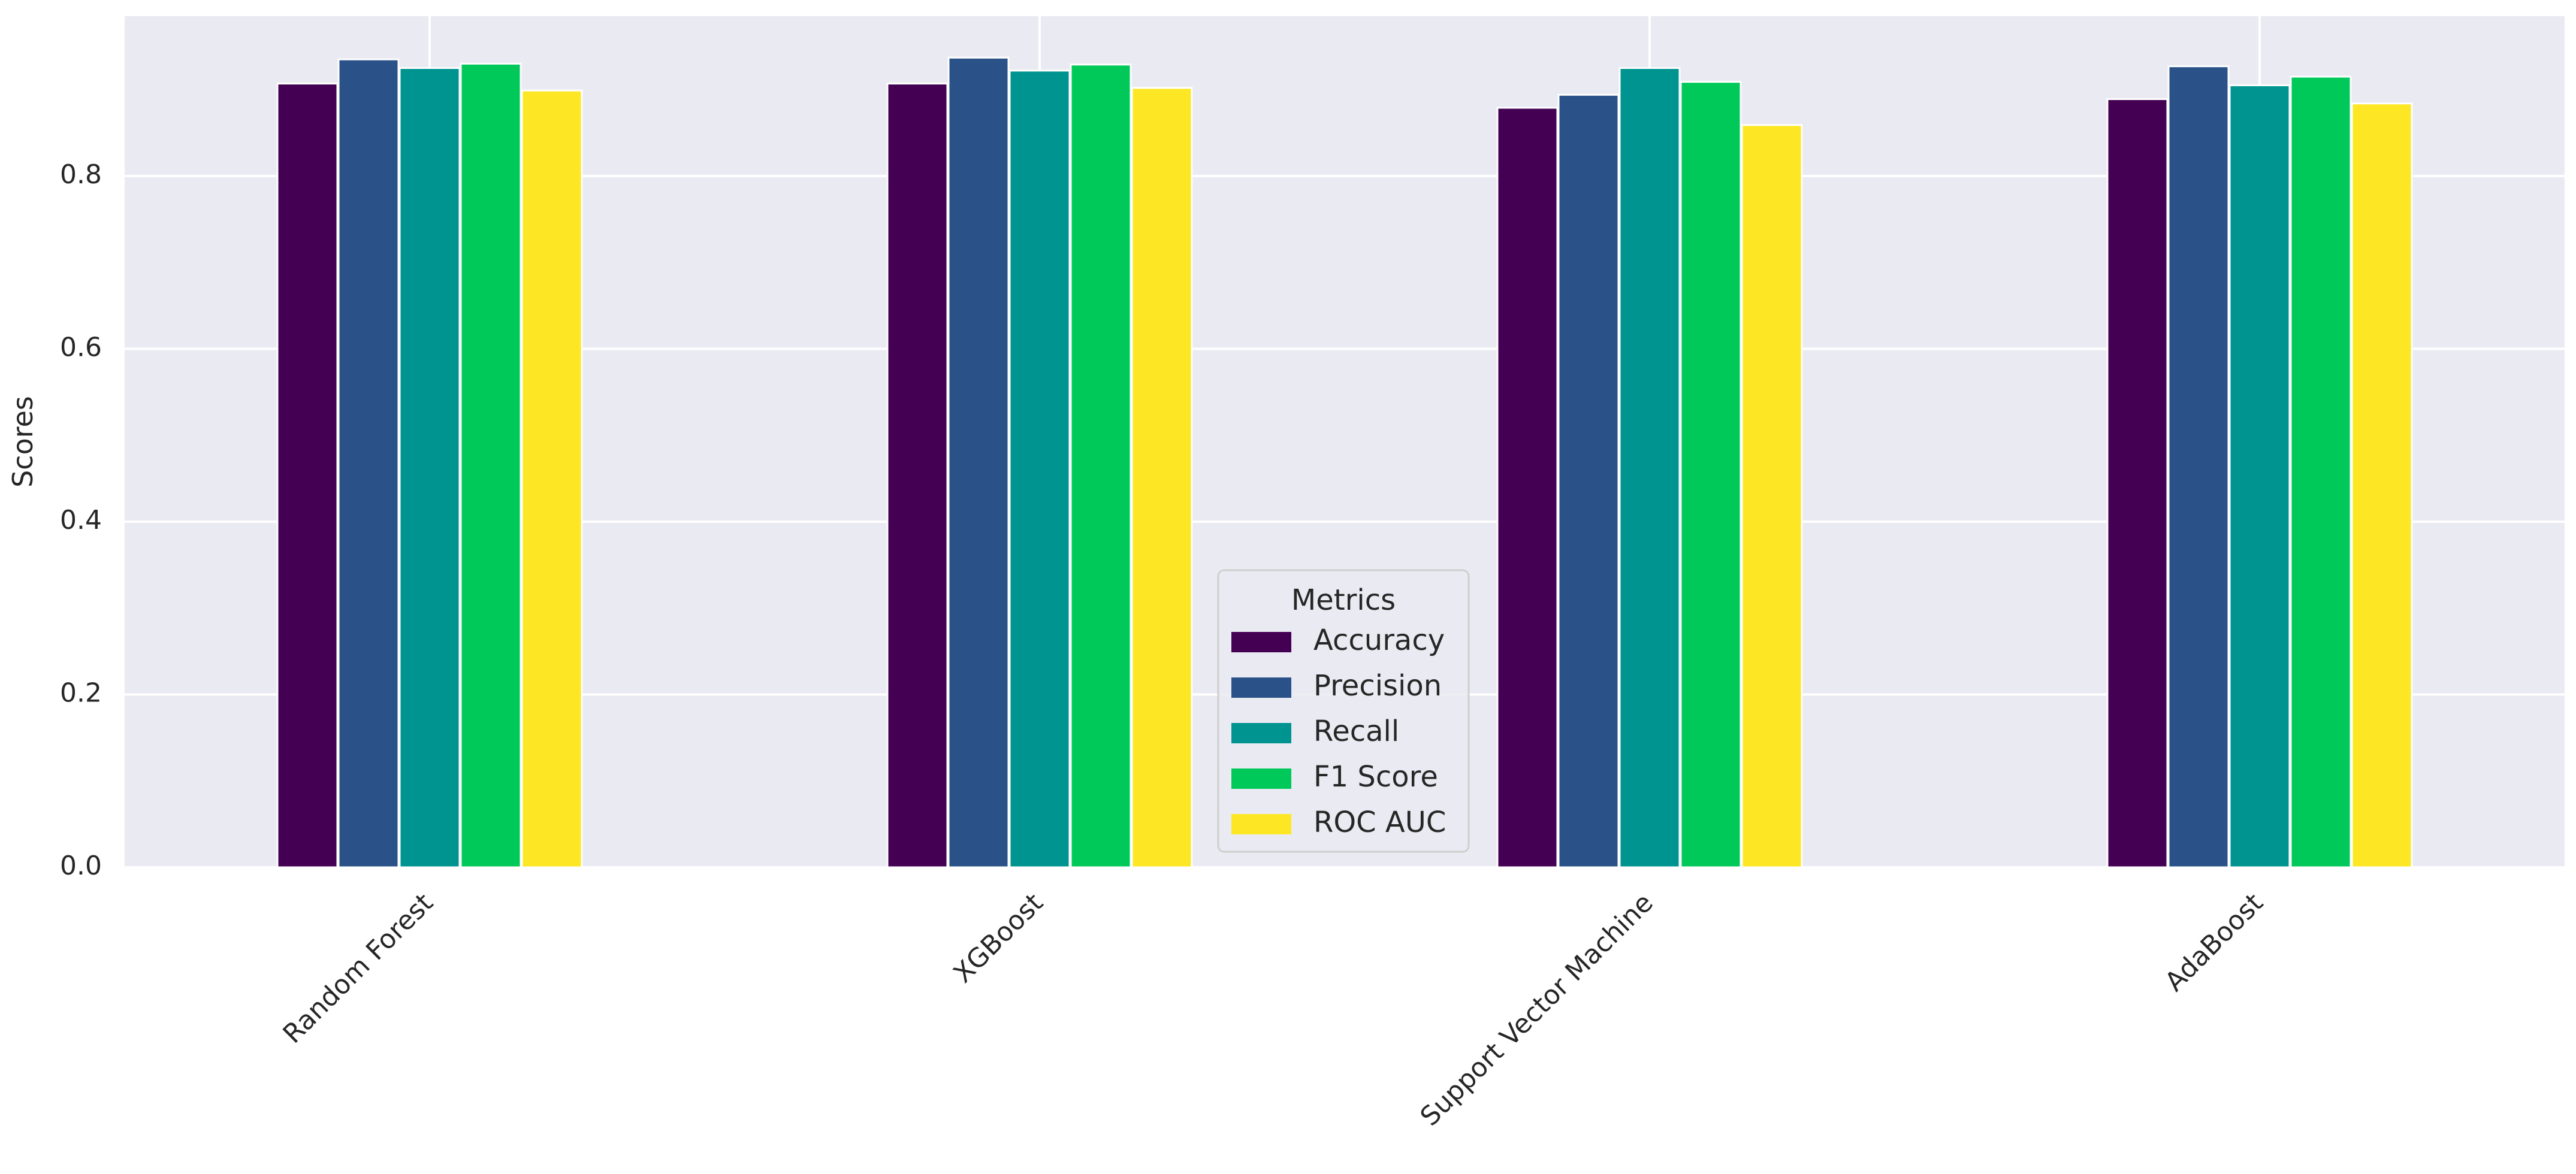 This screenshot has height=1174, width=2576. What do you see at coordinates (1377, 686) in the screenshot?
I see `legend-label: Precision` at bounding box center [1377, 686].